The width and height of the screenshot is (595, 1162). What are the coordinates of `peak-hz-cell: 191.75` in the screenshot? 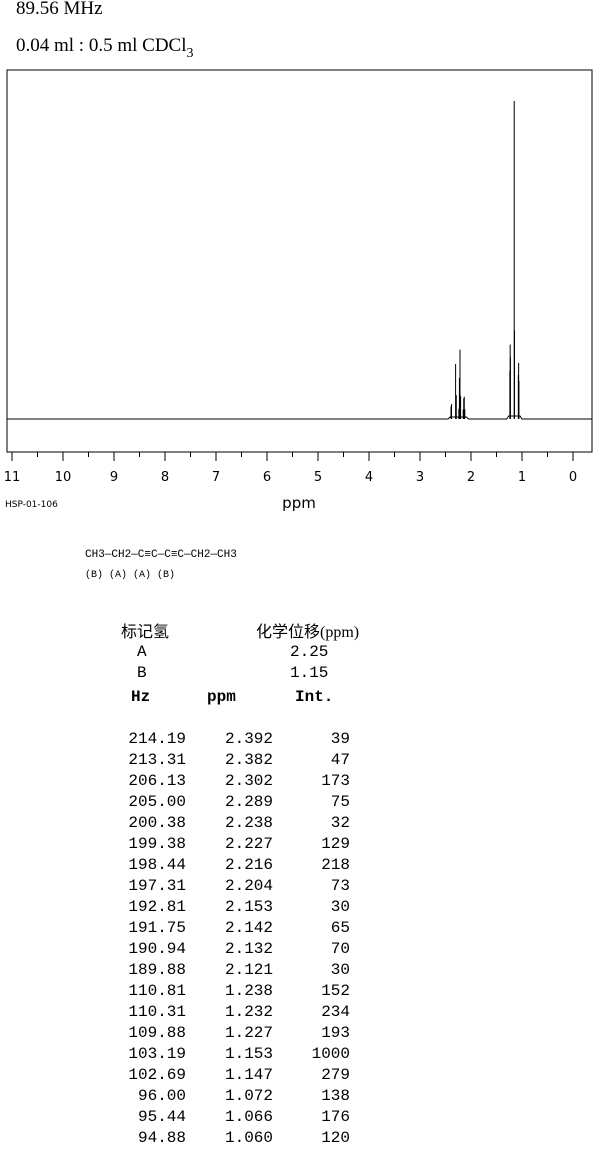 It's located at (157, 928).